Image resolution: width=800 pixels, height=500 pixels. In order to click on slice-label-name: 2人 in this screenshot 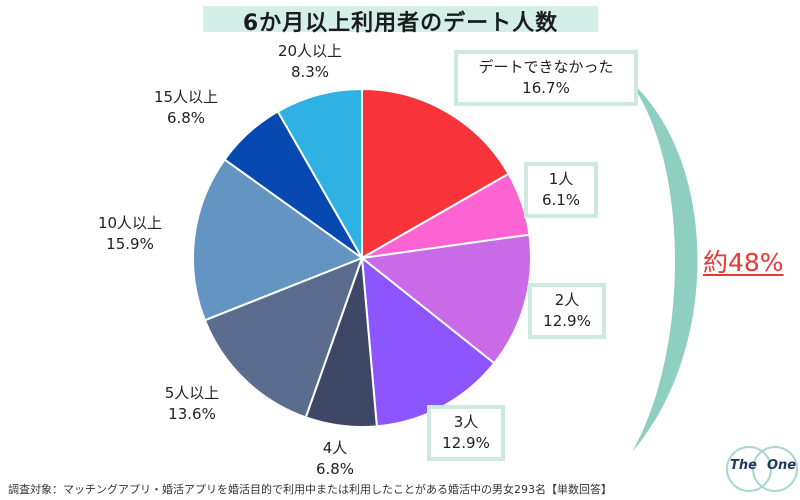, I will do `click(567, 300)`.